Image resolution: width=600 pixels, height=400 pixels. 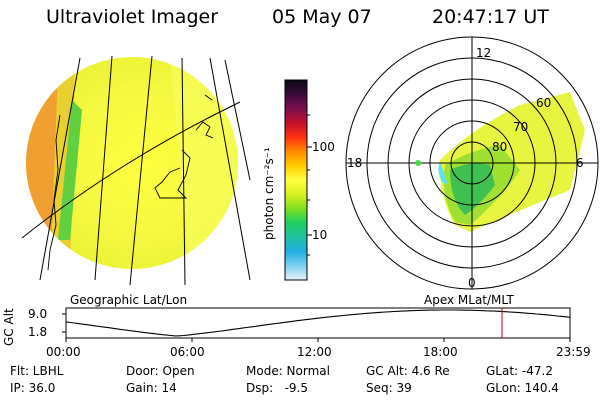 What do you see at coordinates (490, 17) in the screenshot?
I see `time-label: 20:47:17 UT` at bounding box center [490, 17].